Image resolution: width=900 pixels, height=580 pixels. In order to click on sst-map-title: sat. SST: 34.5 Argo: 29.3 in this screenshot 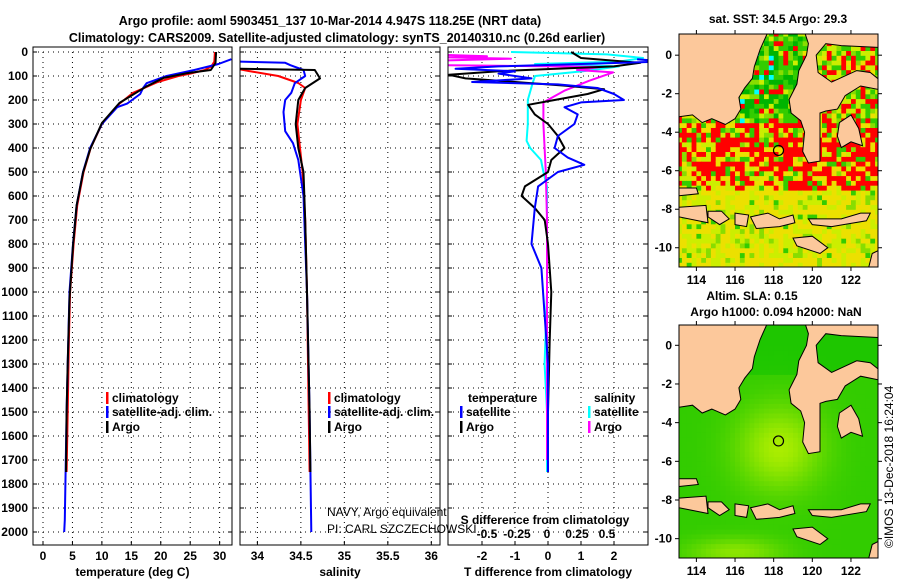, I will do `click(778, 19)`.